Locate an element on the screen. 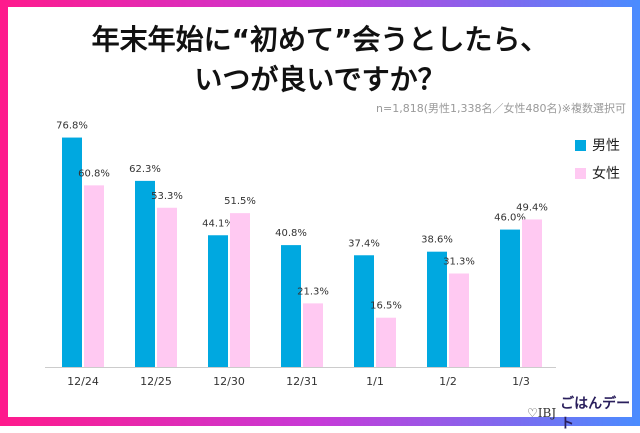  legend-swatch-female is located at coordinates (580, 173).